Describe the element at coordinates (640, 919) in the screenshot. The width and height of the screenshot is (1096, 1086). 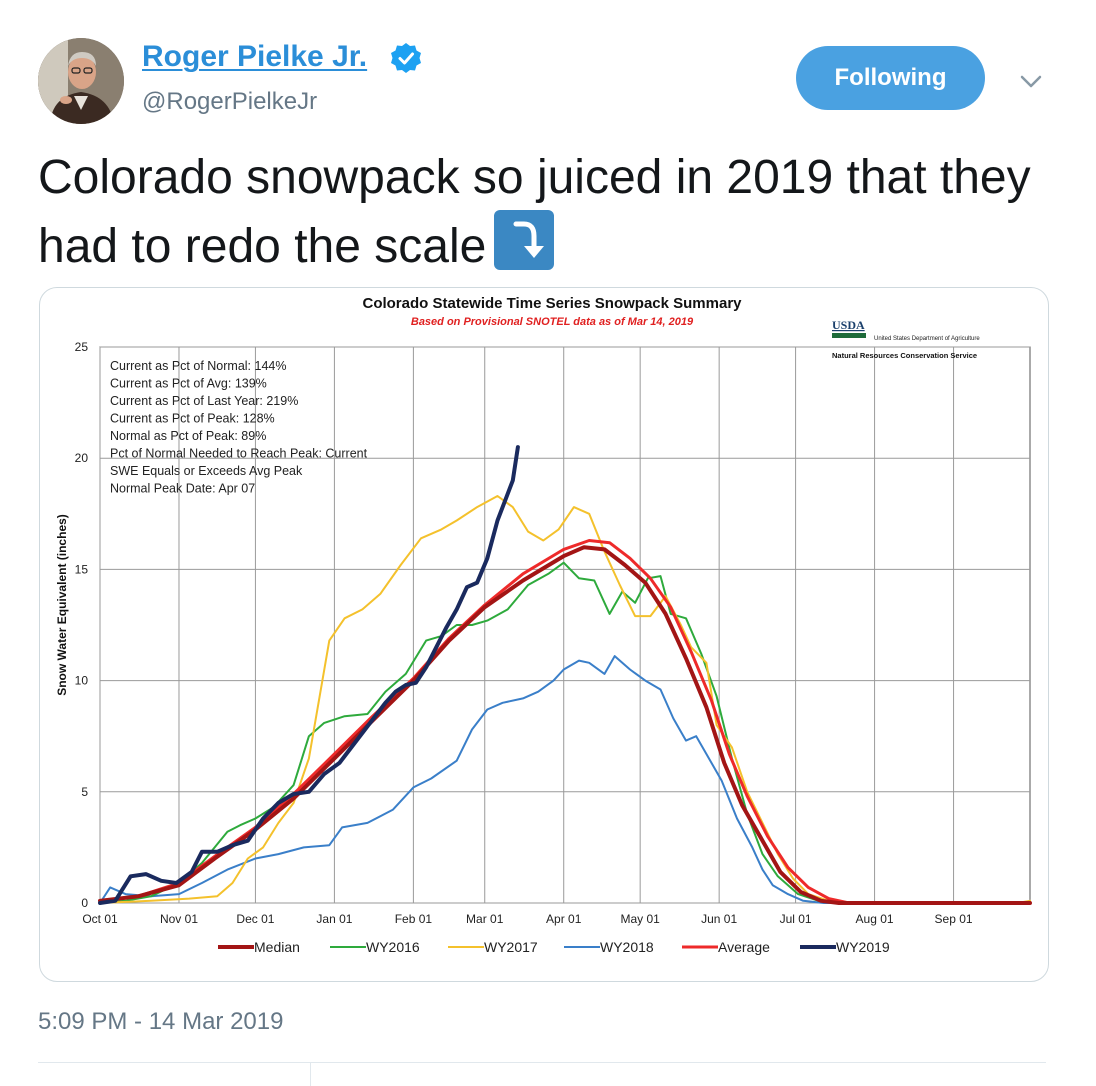
I see `x-tick-label: May 01` at that location.